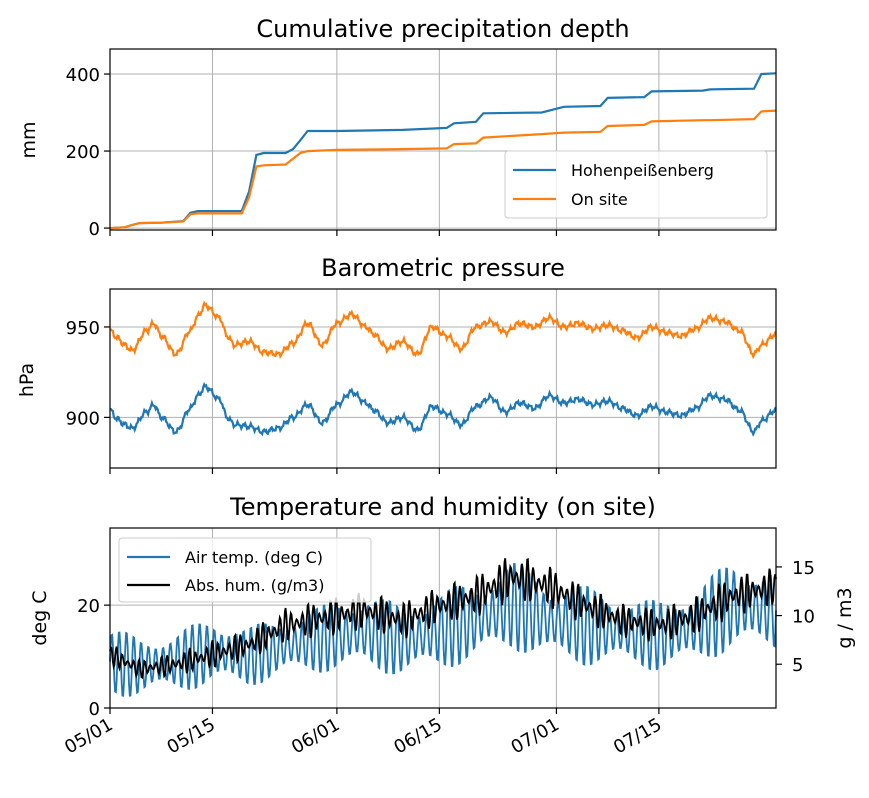  Describe the element at coordinates (599, 199) in the screenshot. I see `legend-label-on-site: On site` at that location.